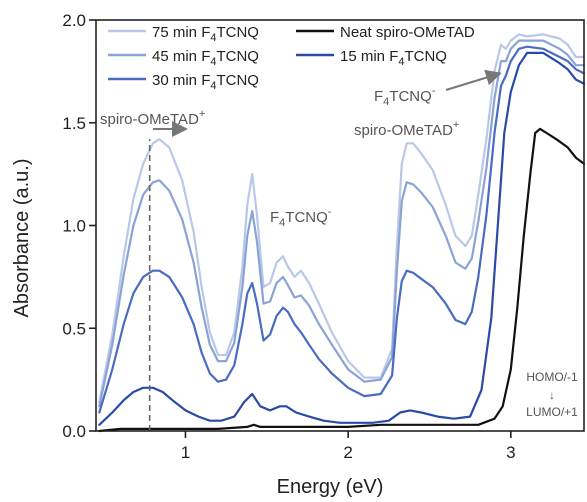 Image resolution: width=587 pixels, height=502 pixels. What do you see at coordinates (74, 20) in the screenshot?
I see `y-tick-label: 2.0` at bounding box center [74, 20].